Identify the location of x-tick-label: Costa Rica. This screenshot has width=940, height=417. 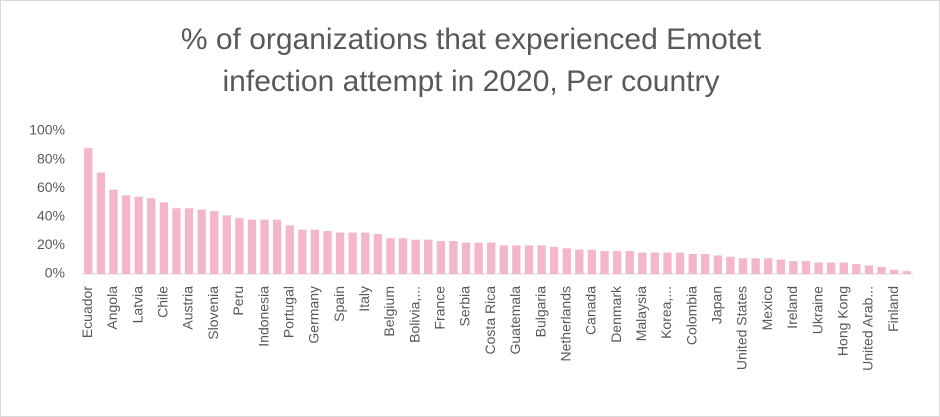
(490, 320).